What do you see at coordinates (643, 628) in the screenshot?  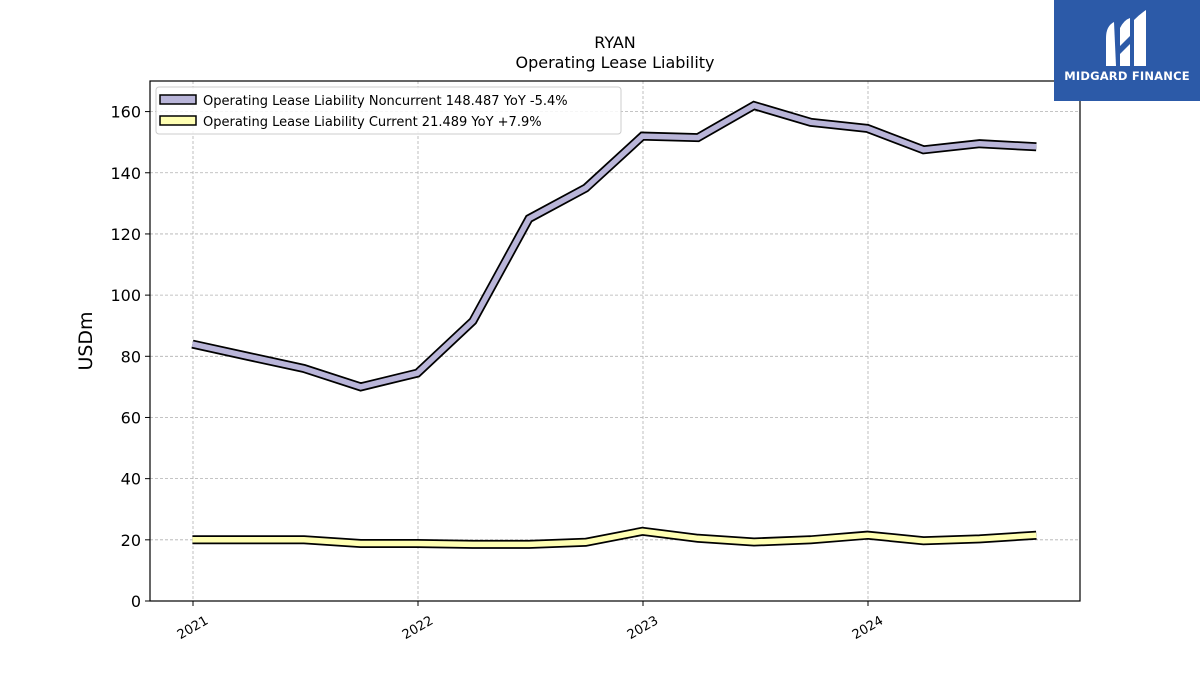 I see `x-tick-label: 2023` at bounding box center [643, 628].